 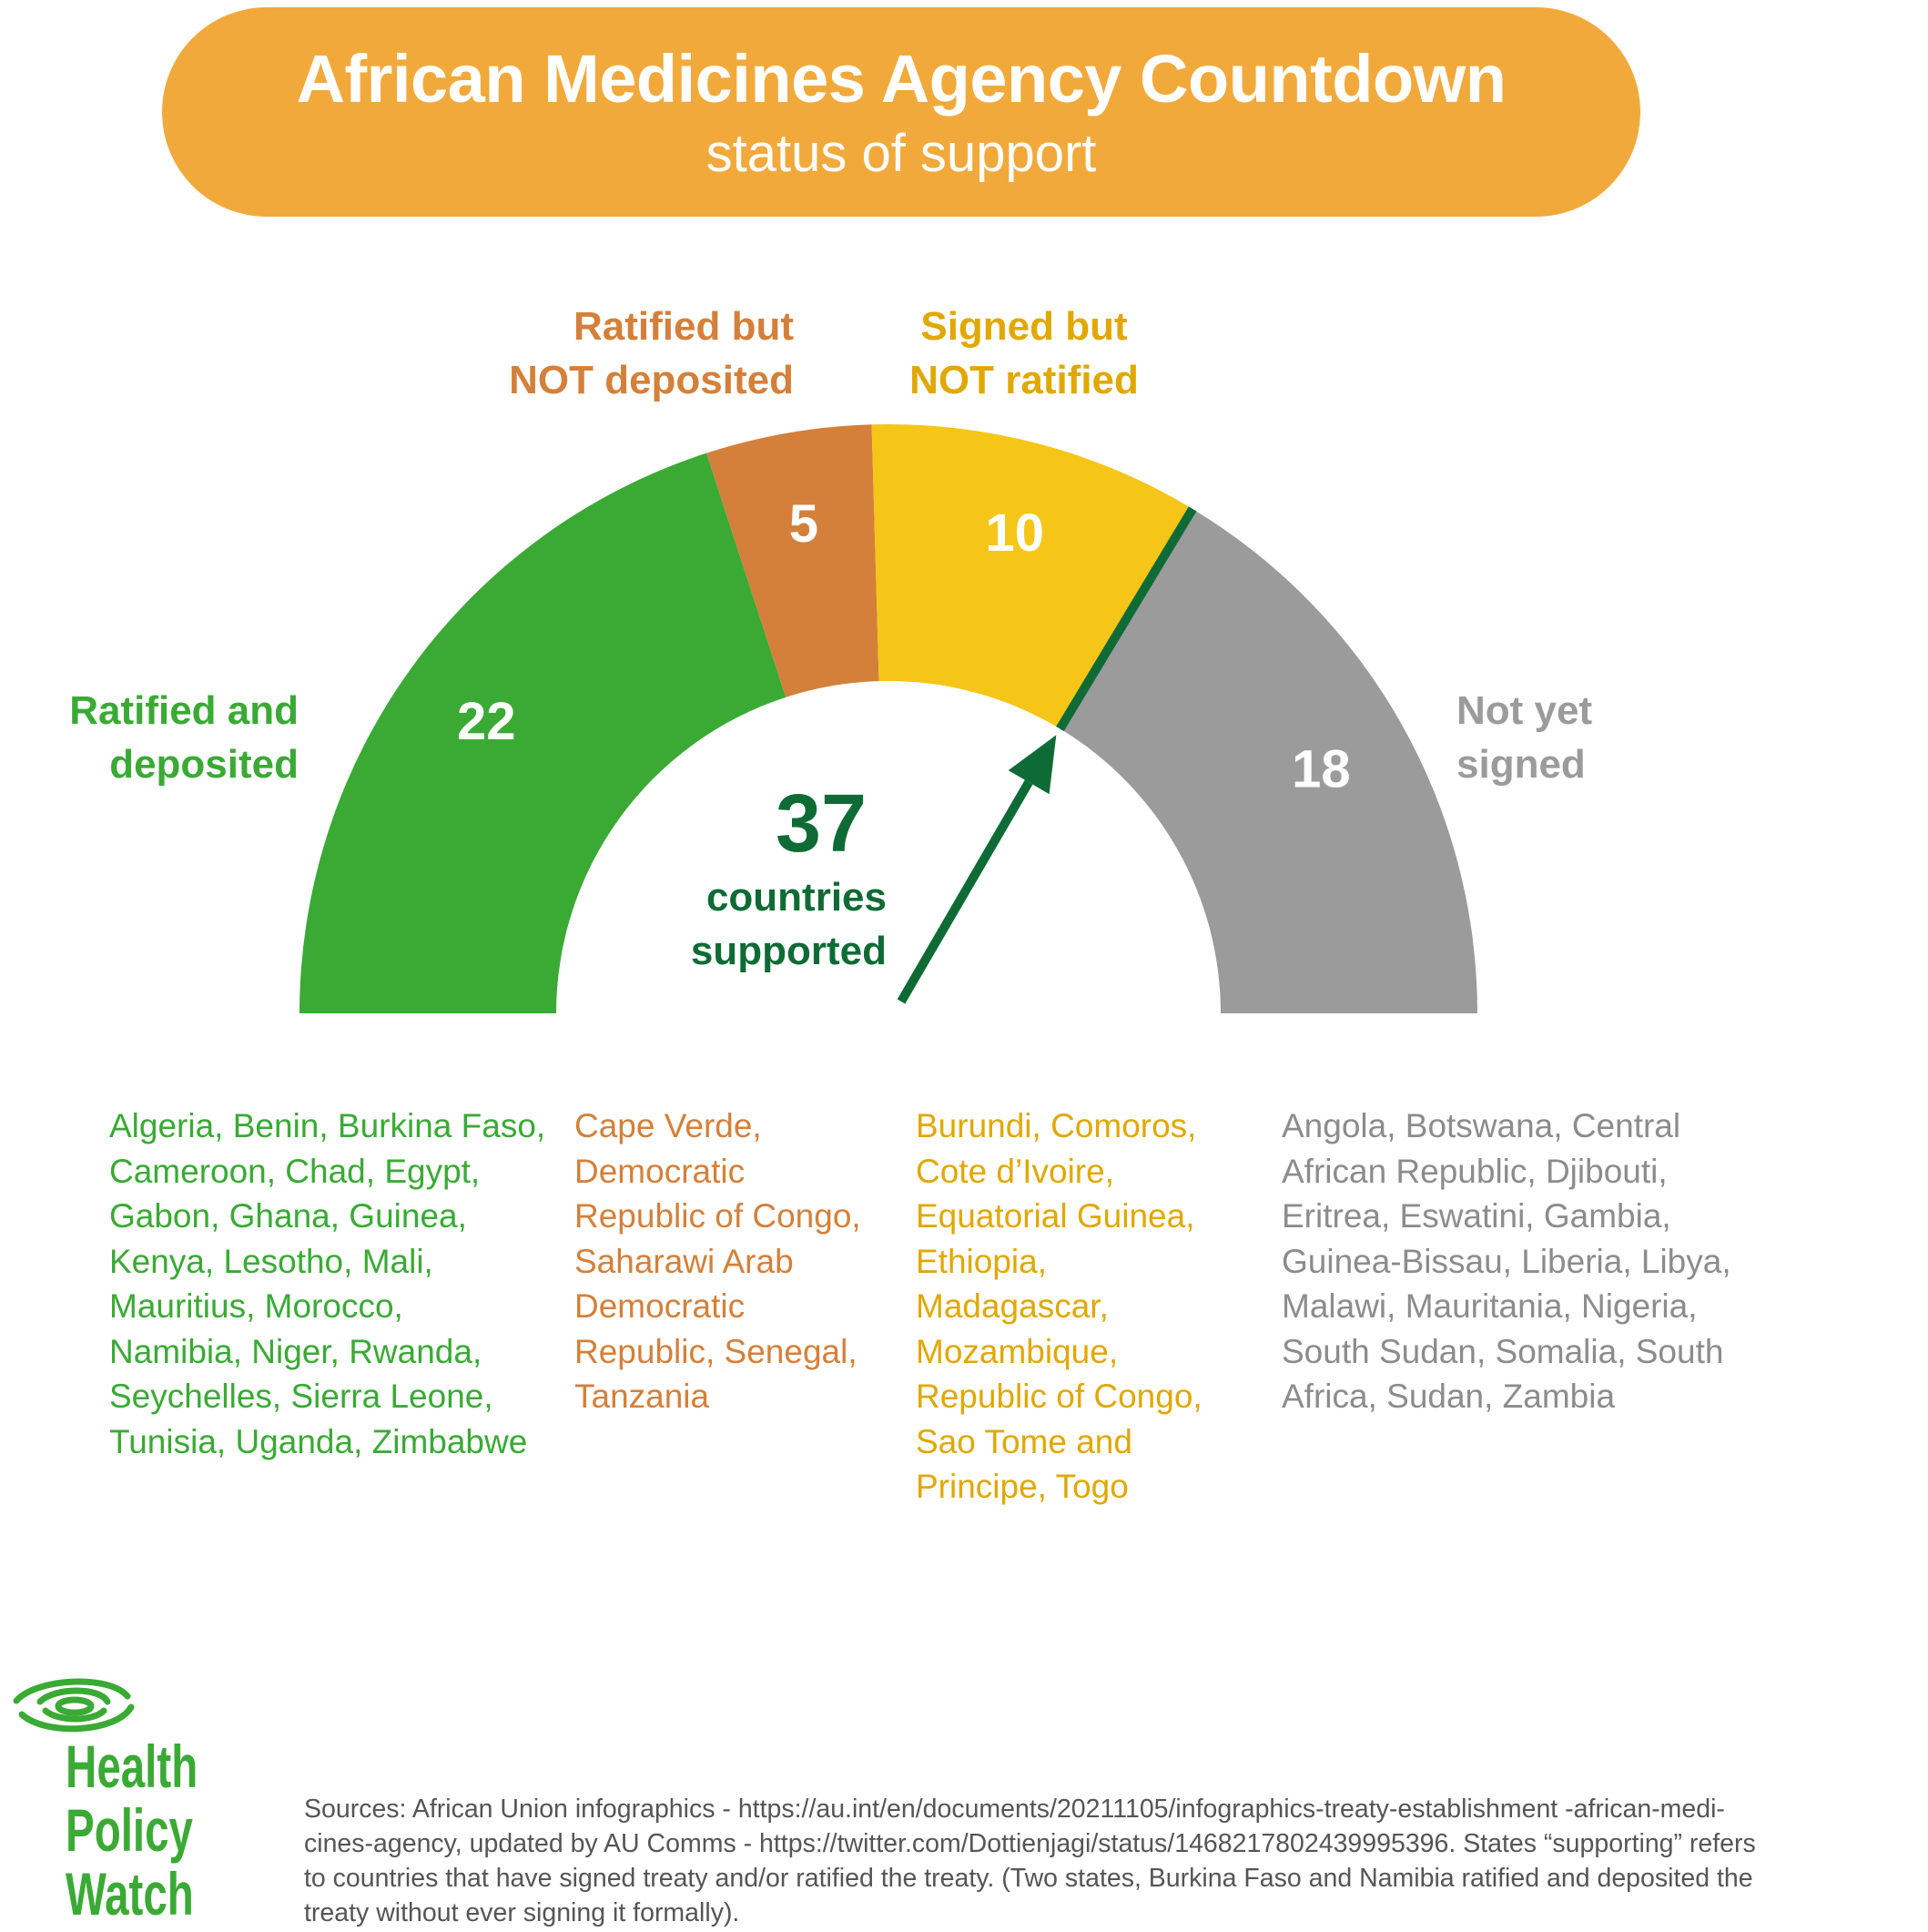 What do you see at coordinates (1032, 576) in the screenshot?
I see `gauge-segment-signed-but-not-ratified` at bounding box center [1032, 576].